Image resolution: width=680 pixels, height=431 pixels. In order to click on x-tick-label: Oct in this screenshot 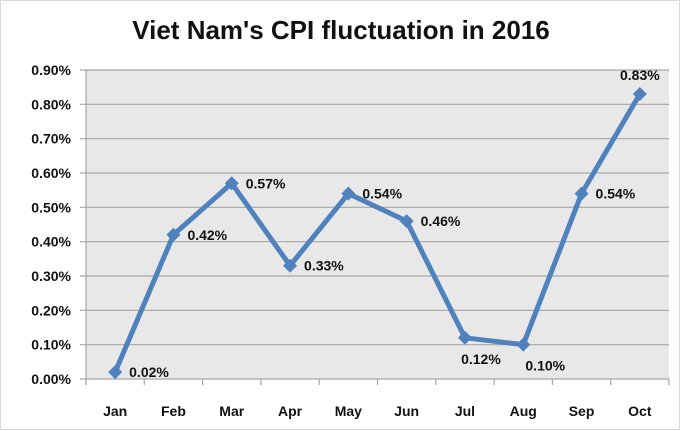, I will do `click(640, 411)`.